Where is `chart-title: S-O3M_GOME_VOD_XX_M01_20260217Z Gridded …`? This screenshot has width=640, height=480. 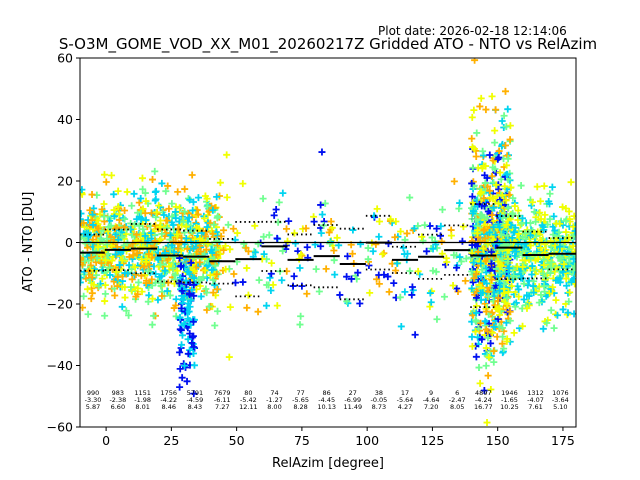 chart-title: S-O3M_GOME_VOD_XX_M01_20260217Z Gridded … is located at coordinates (328, 44).